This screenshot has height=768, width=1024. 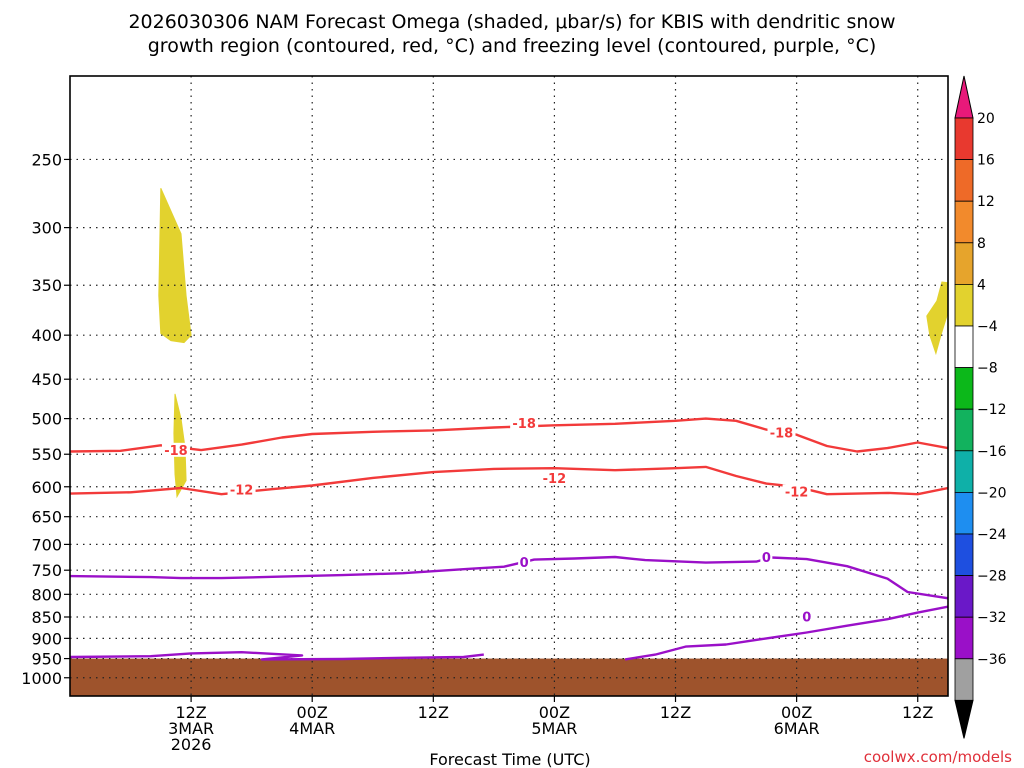 I want to click on colorbar-label-10: −24, so click(x=992, y=535).